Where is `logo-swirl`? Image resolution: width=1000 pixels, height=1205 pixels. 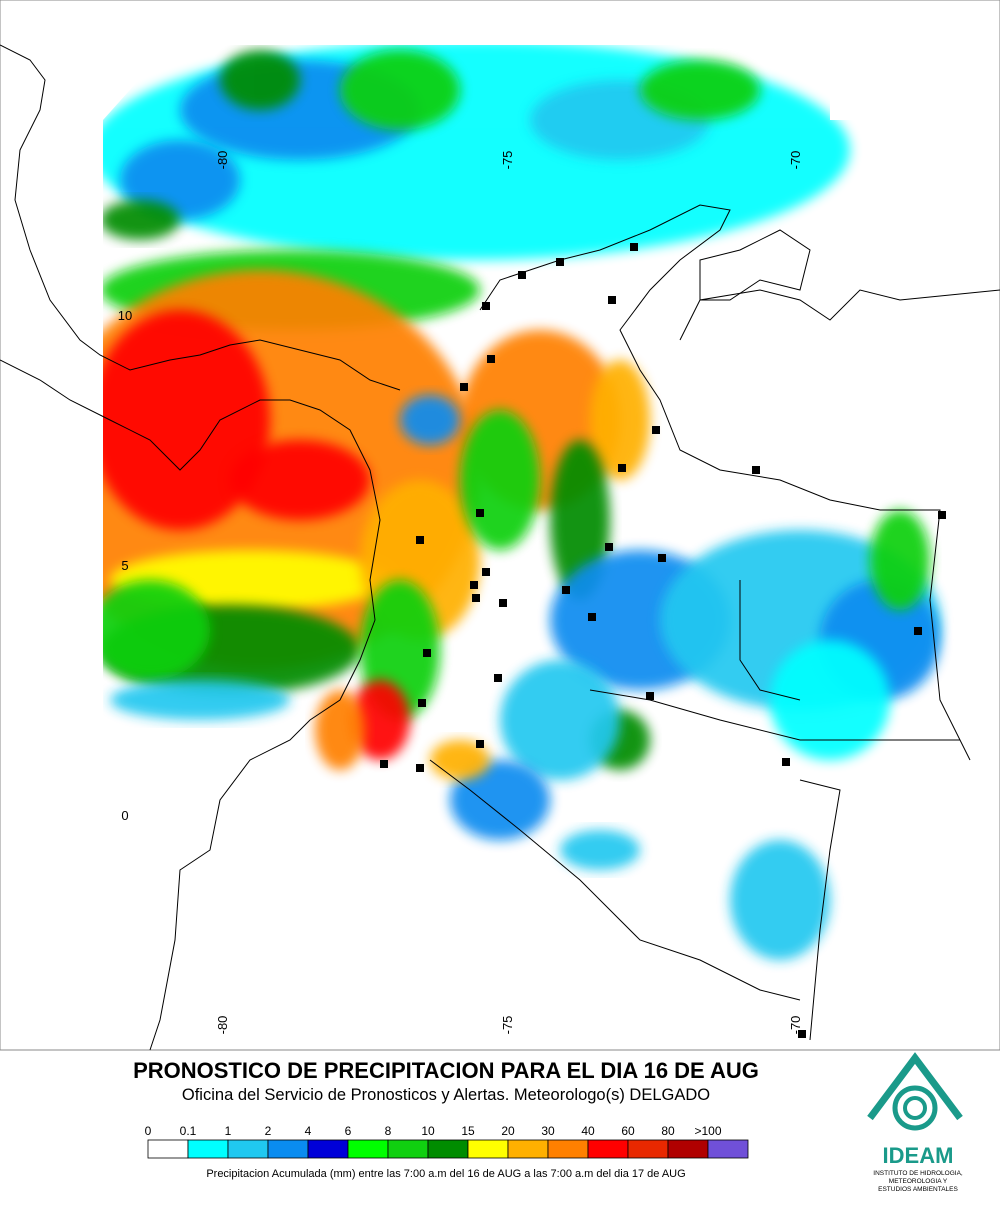 logo-swirl is located at coordinates (915, 1108).